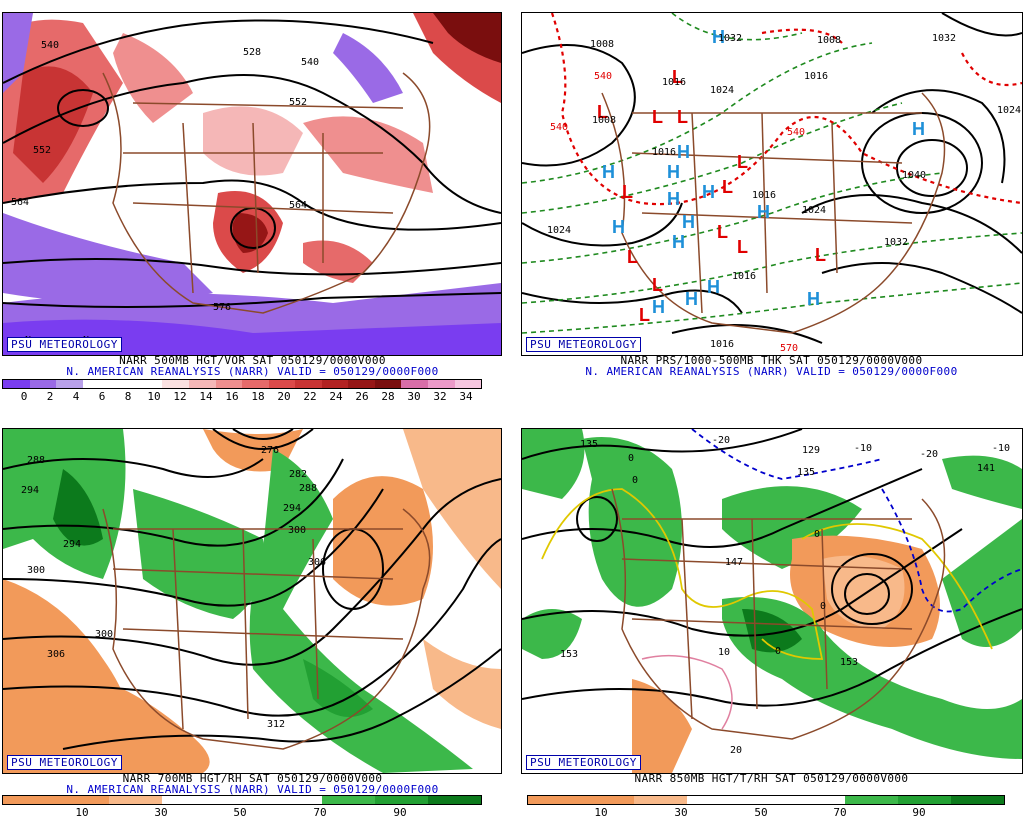 This screenshot has height=819, width=1024. I want to click on colorbar-tick: 32, so click(440, 396).